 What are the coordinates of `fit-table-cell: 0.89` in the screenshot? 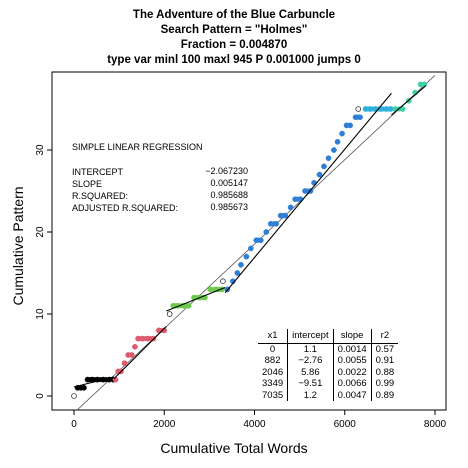 It's located at (384, 395).